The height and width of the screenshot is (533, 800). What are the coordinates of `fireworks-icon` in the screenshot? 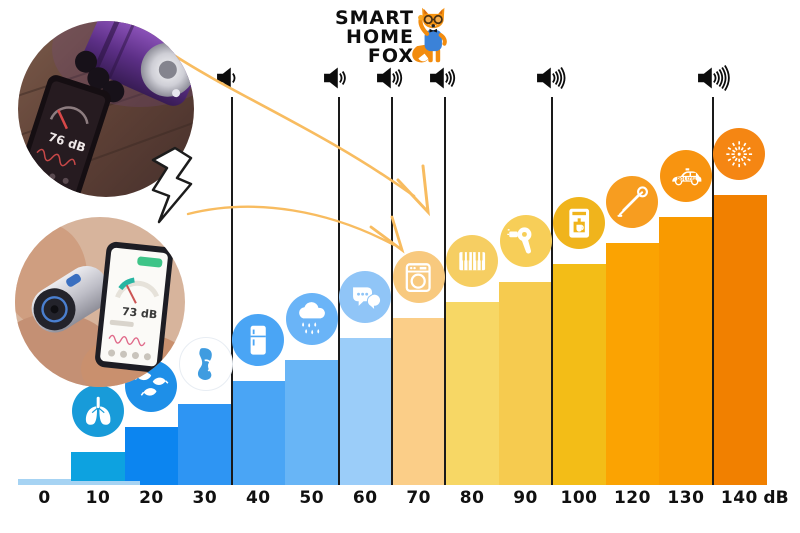 It's located at (739, 154).